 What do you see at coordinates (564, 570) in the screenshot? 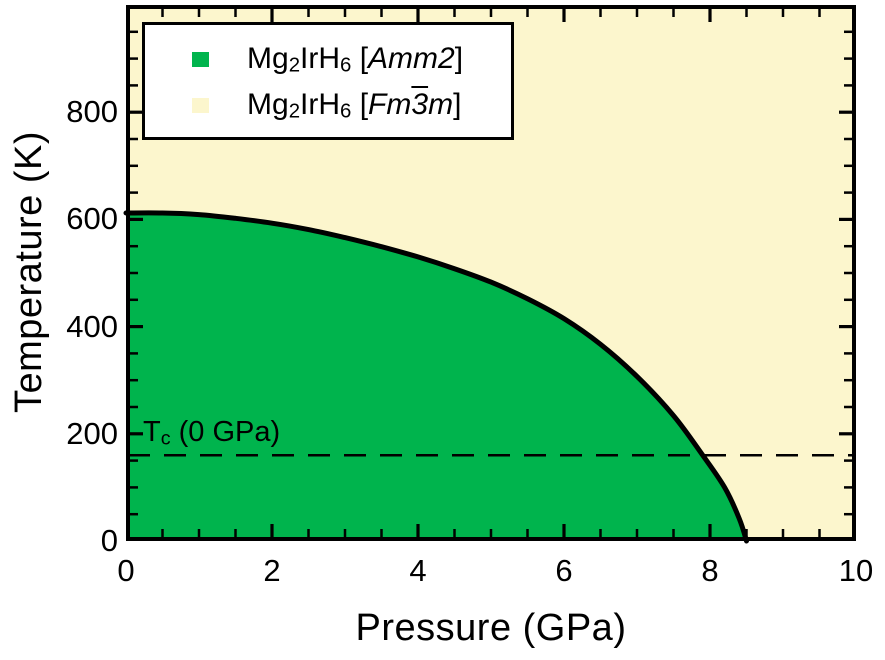
I see `x-tick-label-6: 6` at bounding box center [564, 570].